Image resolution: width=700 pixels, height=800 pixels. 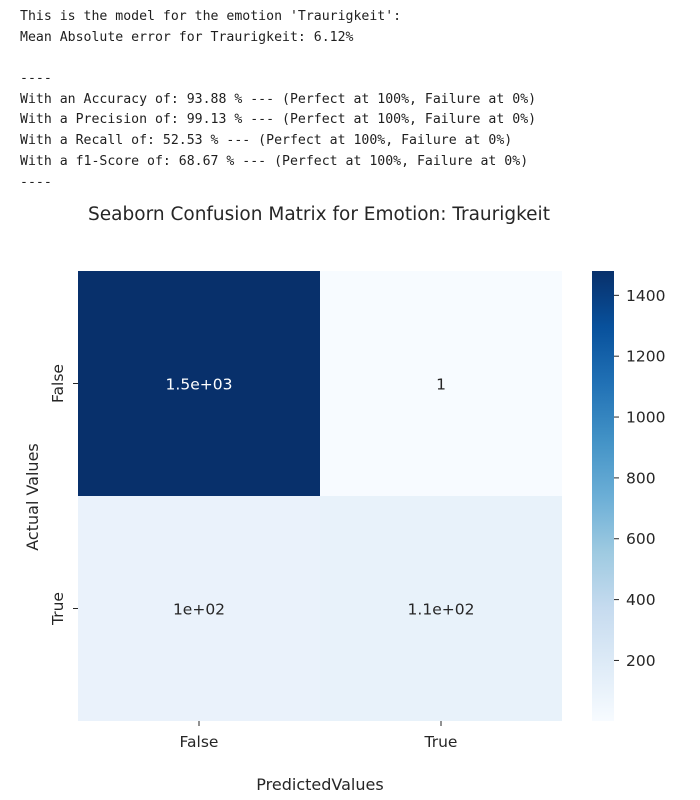 What do you see at coordinates (641, 661) in the screenshot?
I see `colorbar-tick-label: 200` at bounding box center [641, 661].